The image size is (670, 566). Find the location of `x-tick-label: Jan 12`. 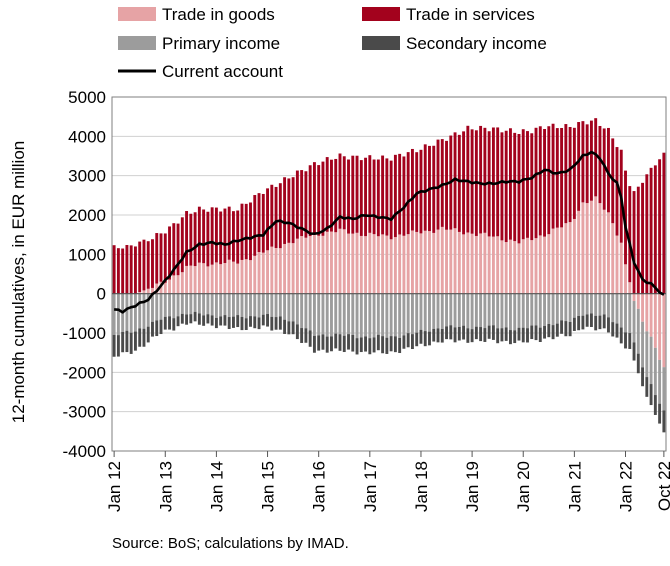

x-tick-label: Jan 12 is located at coordinates (114, 486).